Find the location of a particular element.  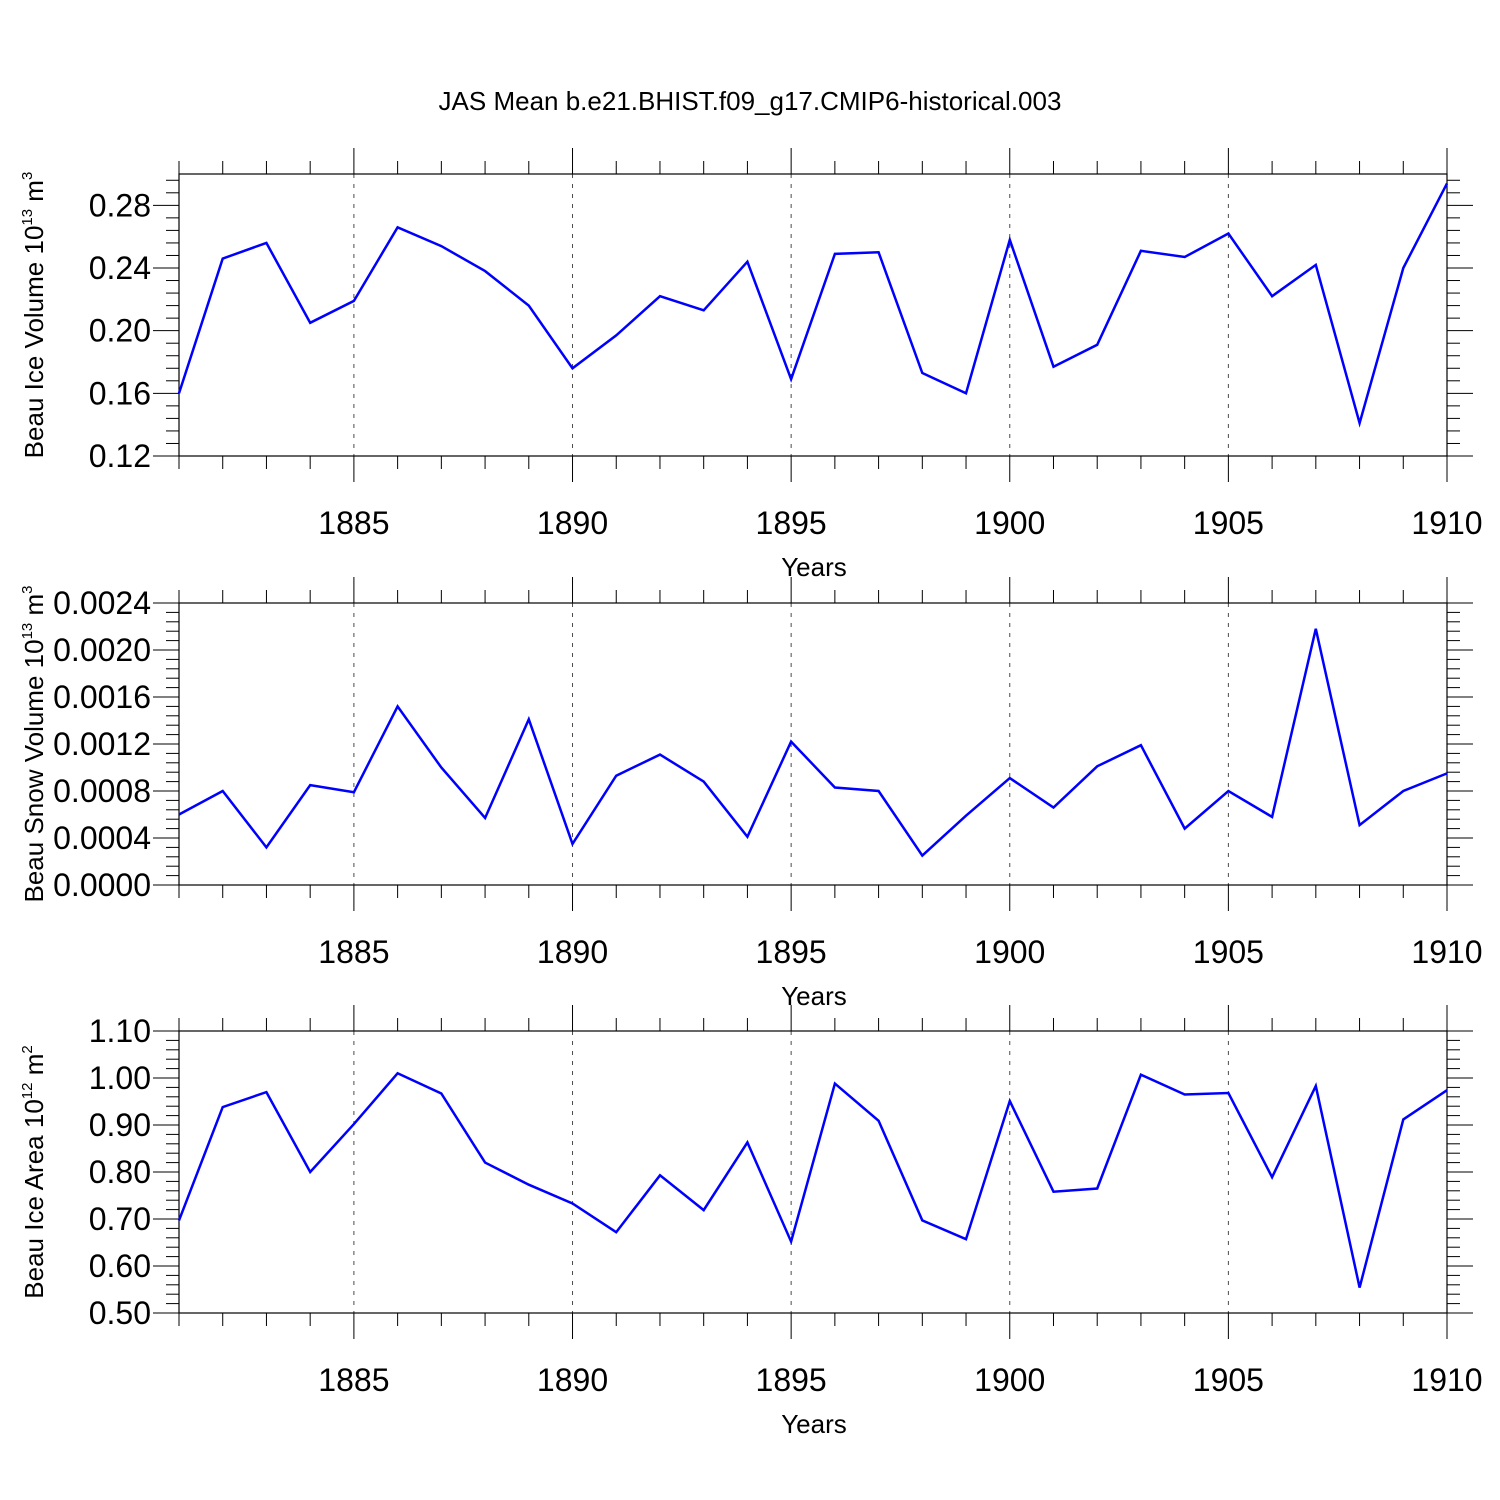

y-axis-label-text: Beau Ice Volume 10 is located at coordinates (34, 342).